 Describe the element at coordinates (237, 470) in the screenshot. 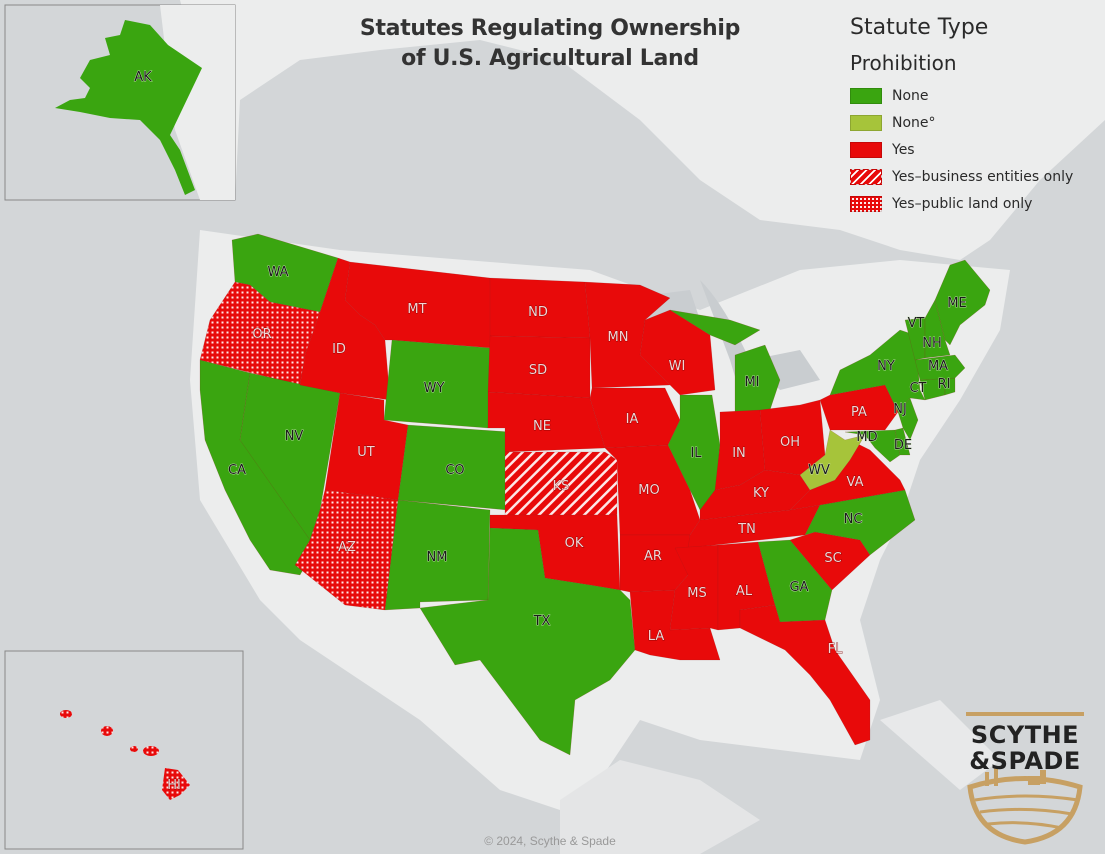

I see `label-CA: CA` at that location.